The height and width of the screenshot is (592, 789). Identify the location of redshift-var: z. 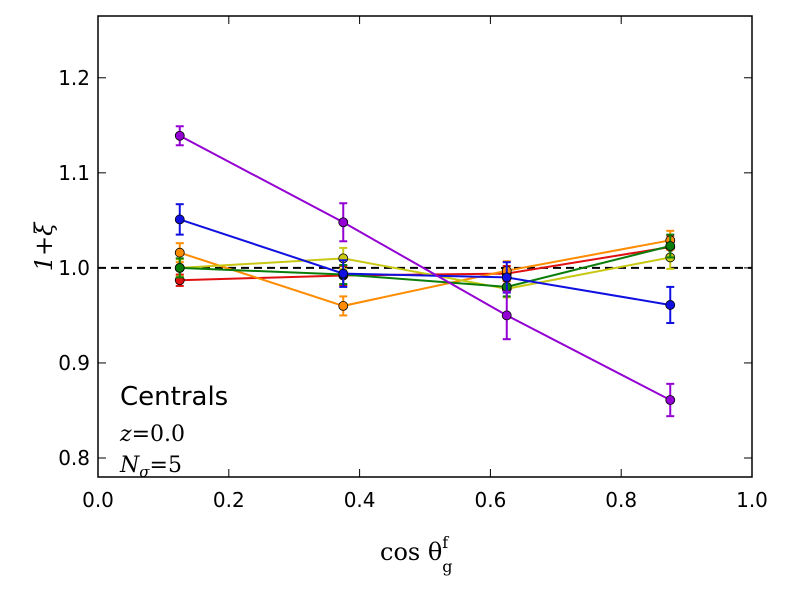
(125, 434).